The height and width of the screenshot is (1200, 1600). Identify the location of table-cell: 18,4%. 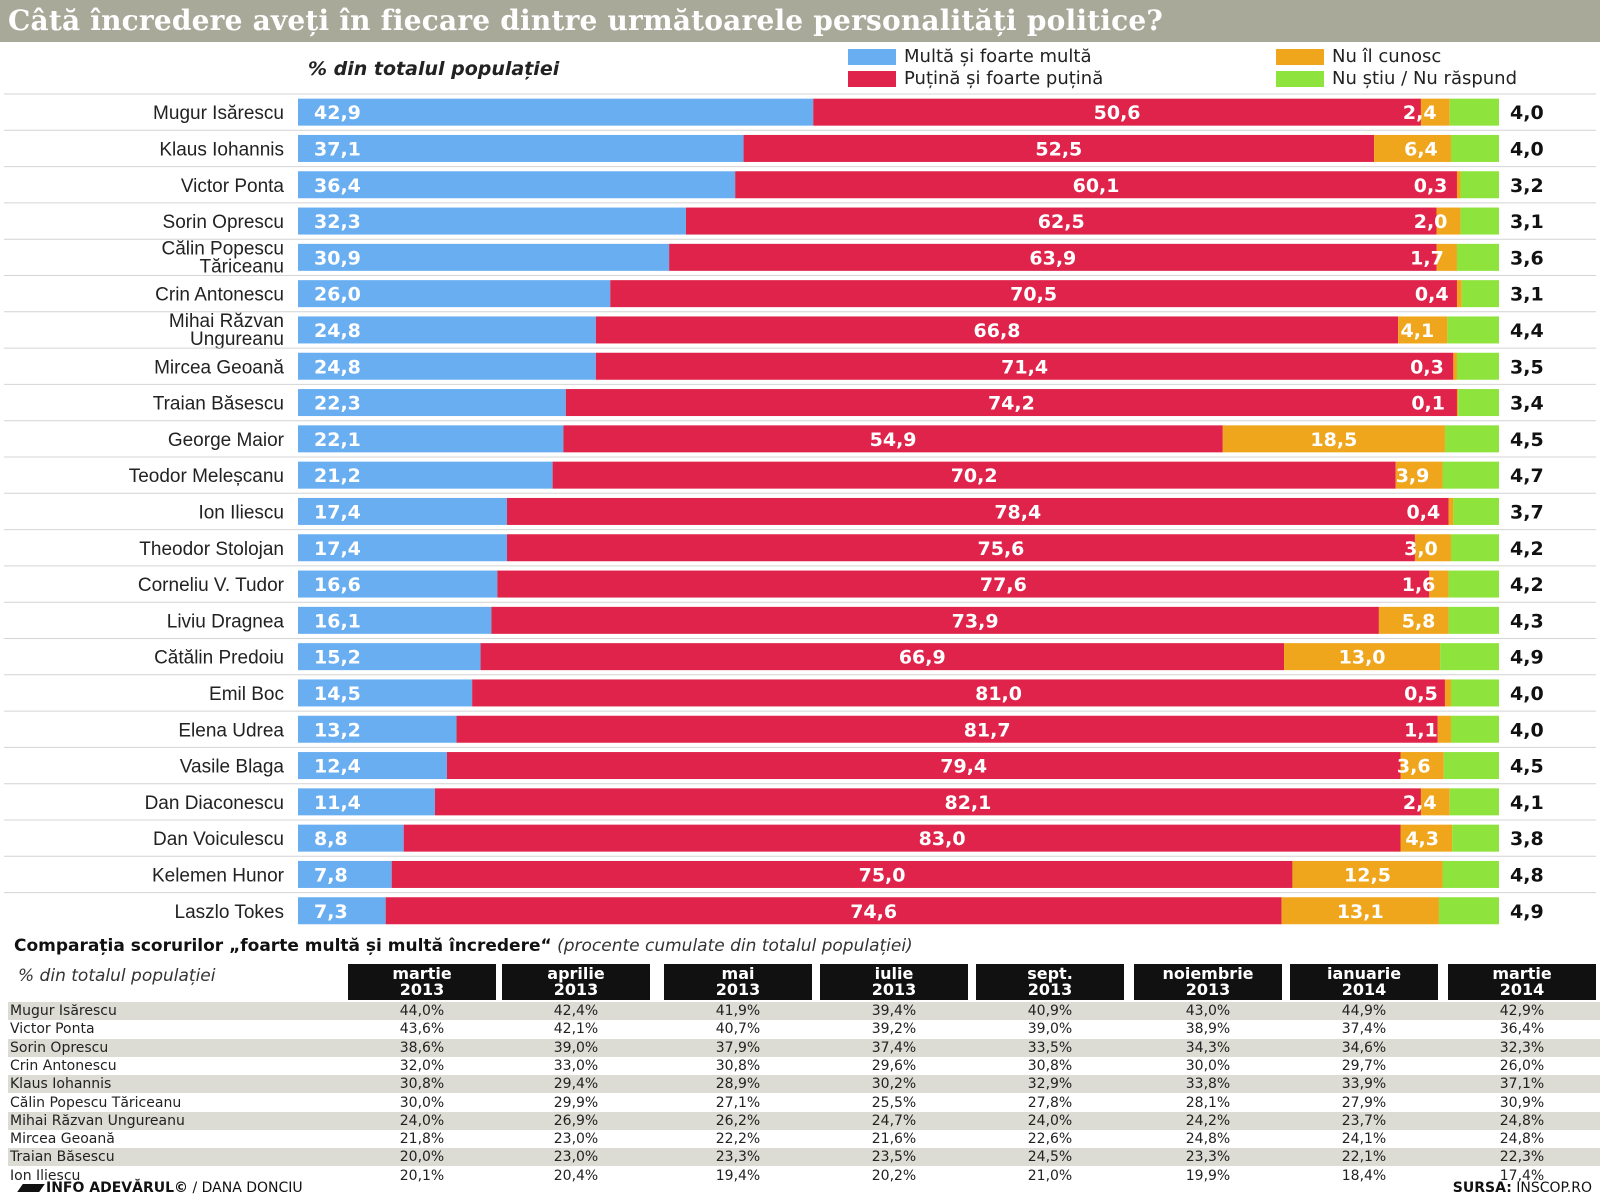
(1364, 1175).